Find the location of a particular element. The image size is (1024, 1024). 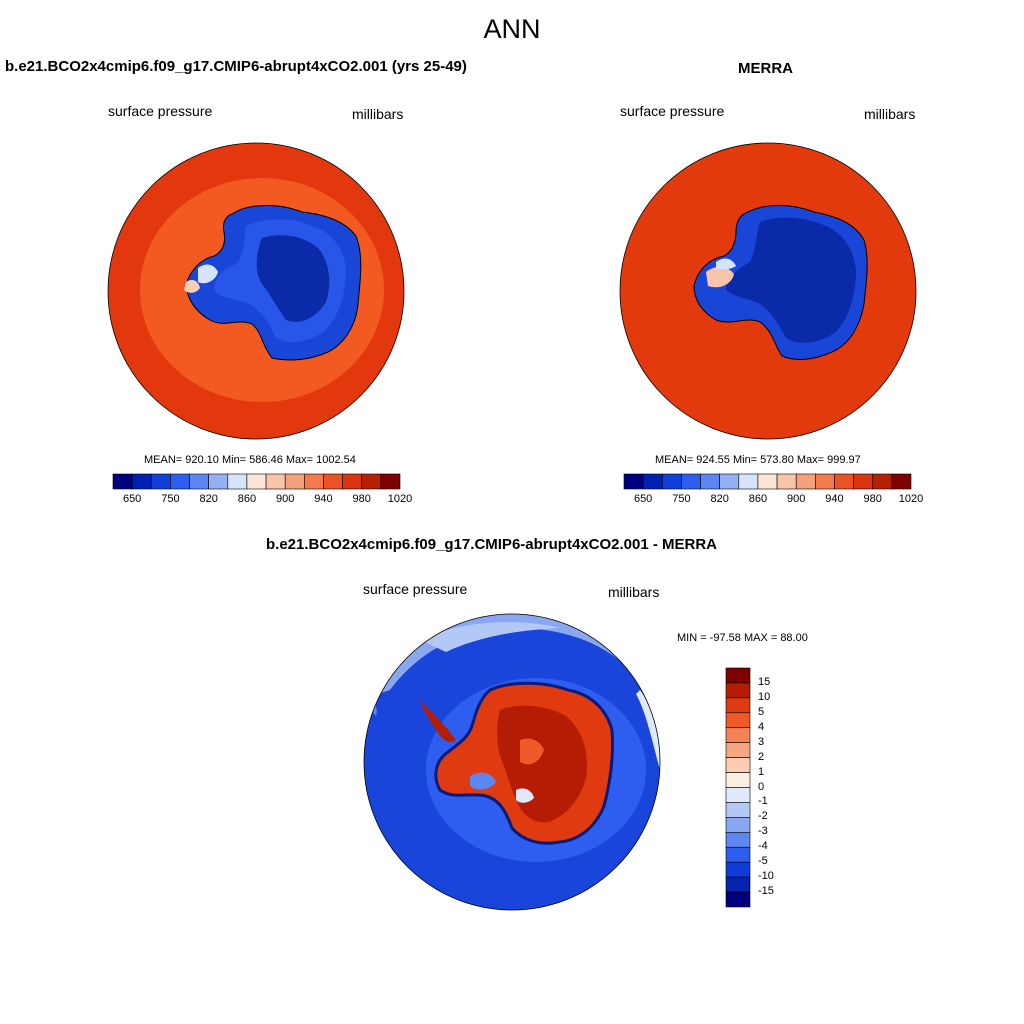

panel-2-map-border is located at coordinates (768, 291).